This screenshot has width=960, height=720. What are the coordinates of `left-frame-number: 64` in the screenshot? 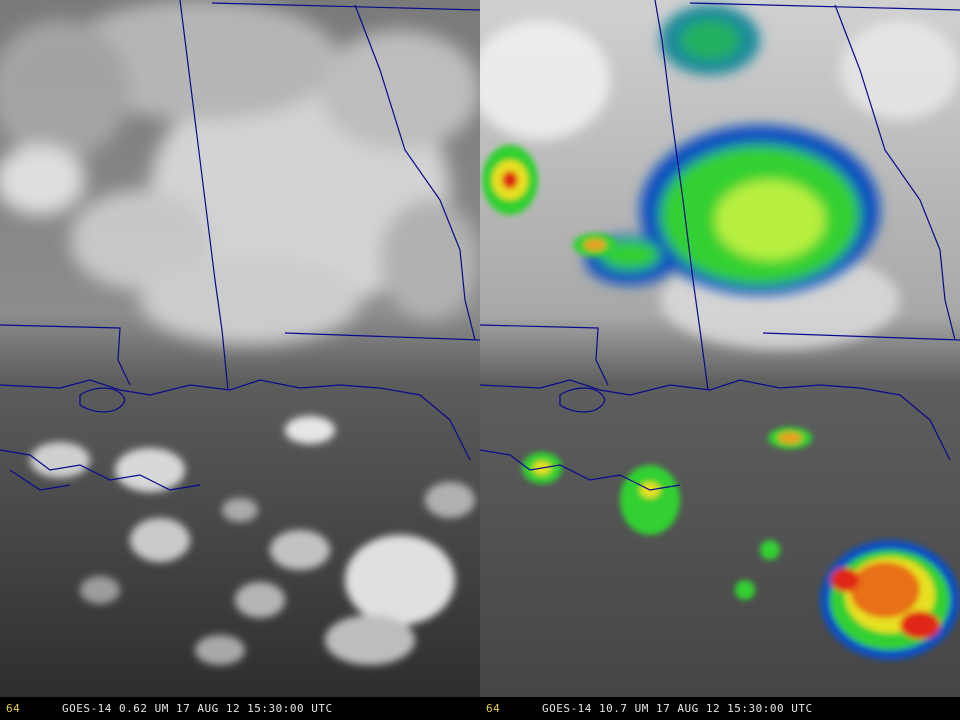 It's located at (13, 708).